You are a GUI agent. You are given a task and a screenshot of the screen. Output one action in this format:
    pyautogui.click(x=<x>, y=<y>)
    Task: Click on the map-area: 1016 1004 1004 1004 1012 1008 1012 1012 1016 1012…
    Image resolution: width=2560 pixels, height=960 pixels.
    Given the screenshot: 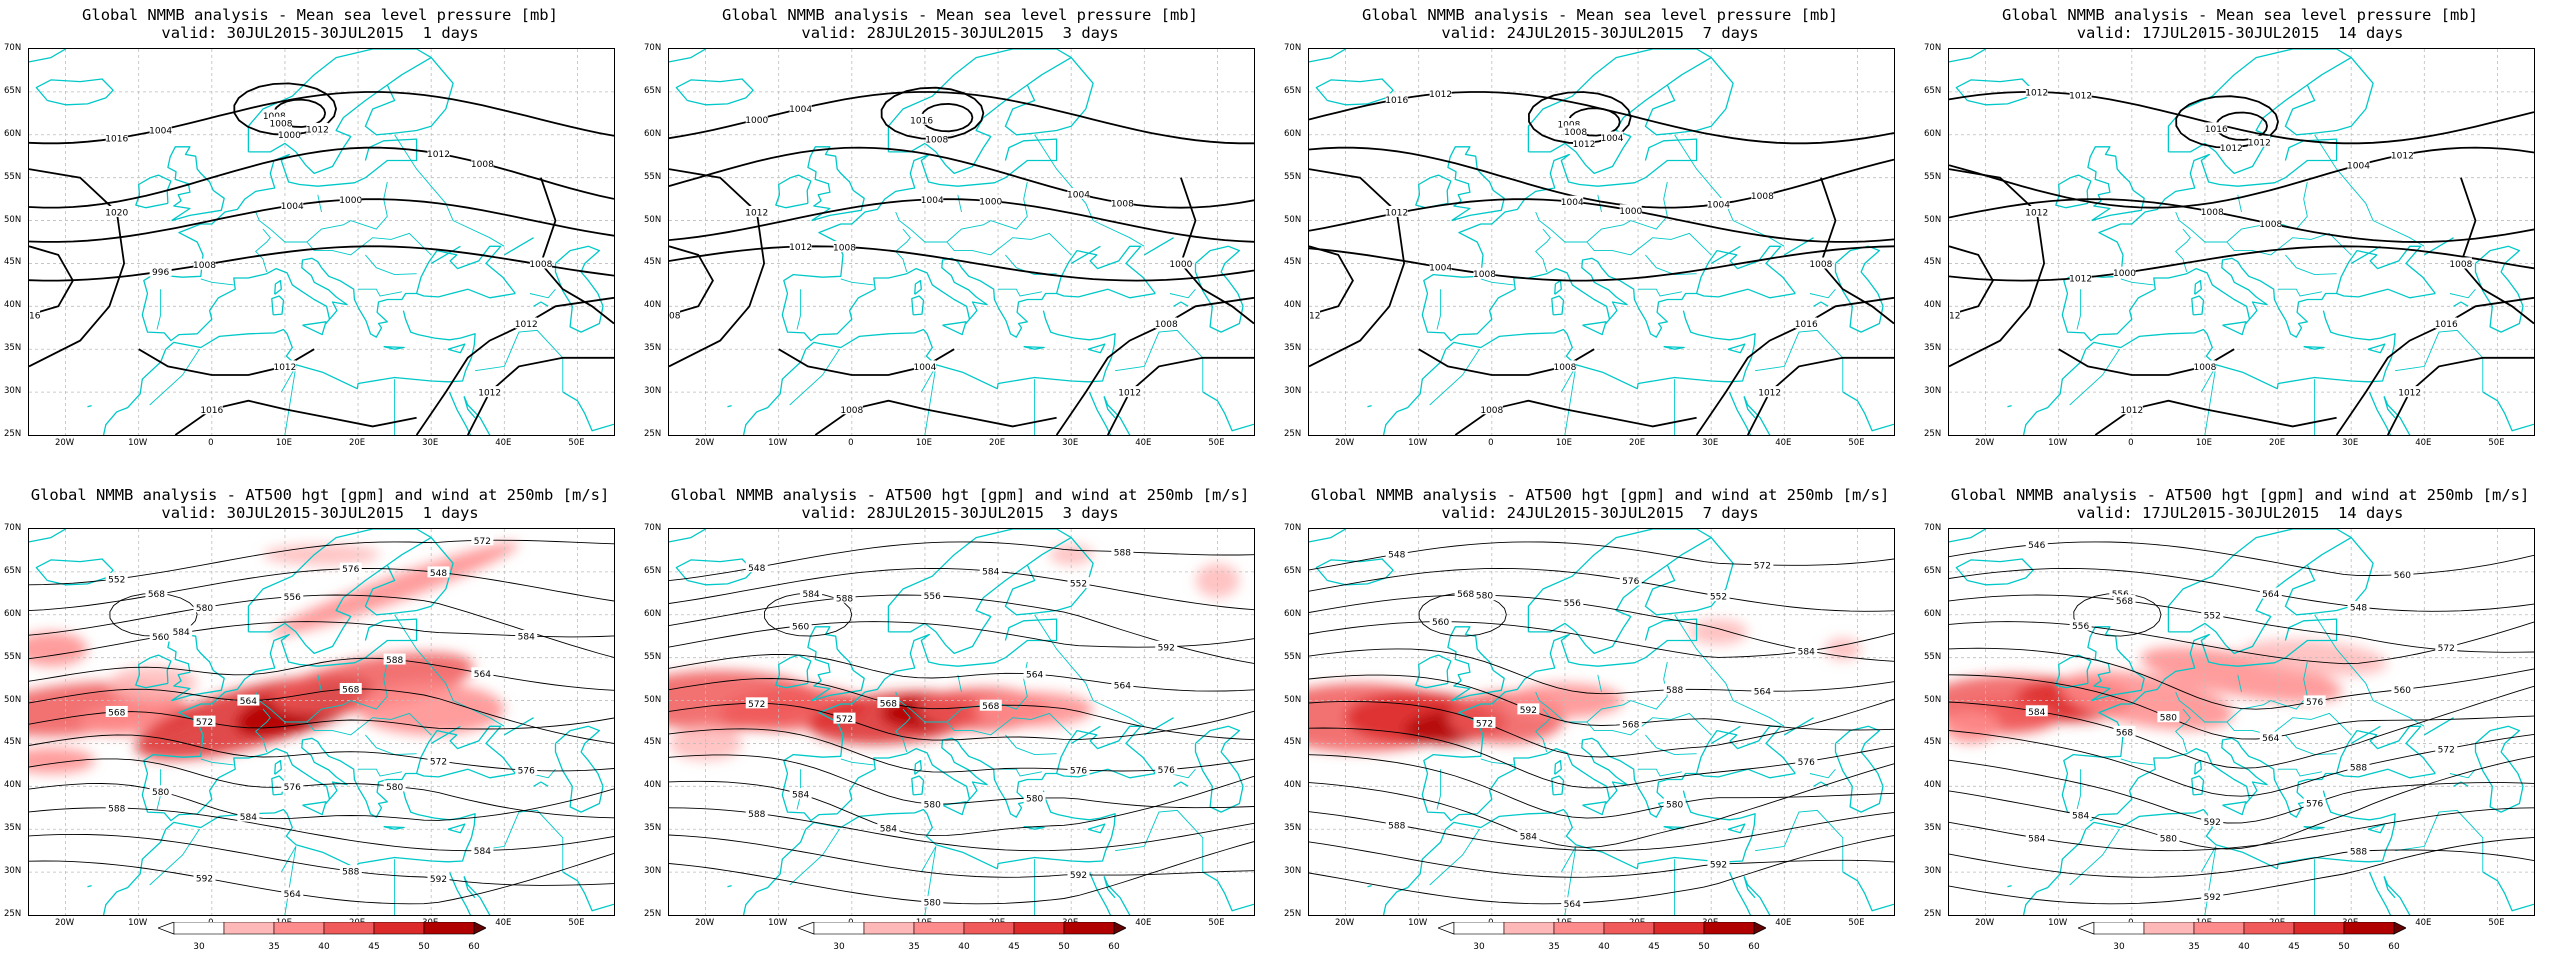 What is the action you would take?
    pyautogui.click(x=1601, y=242)
    